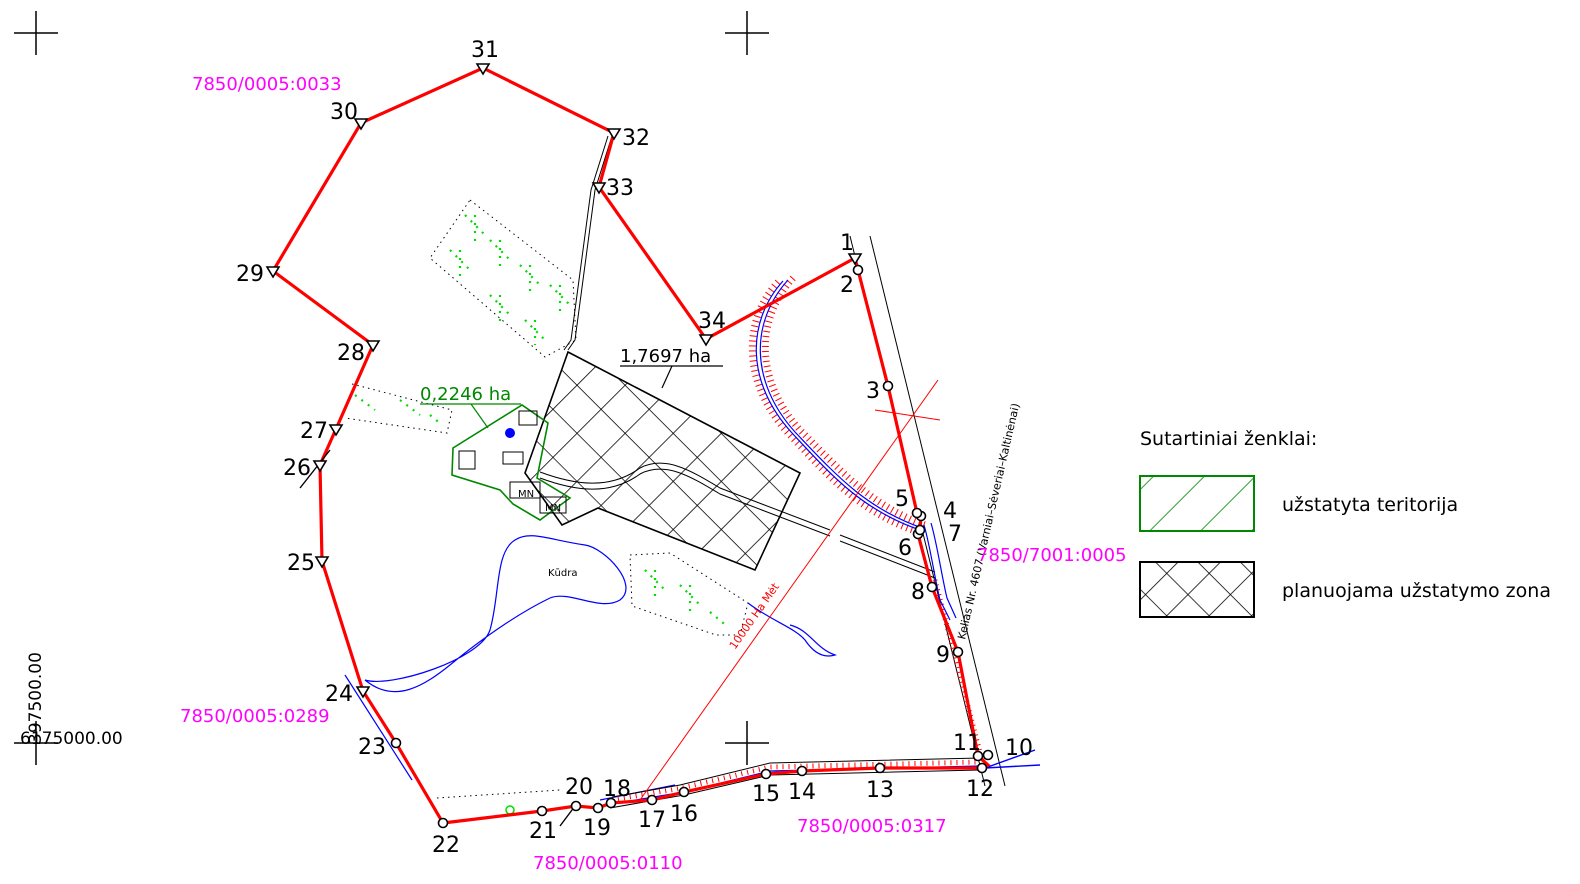 Image resolution: width=1580 pixels, height=884 pixels. Describe the element at coordinates (790, 590) in the screenshot. I see `distance-line` at that location.